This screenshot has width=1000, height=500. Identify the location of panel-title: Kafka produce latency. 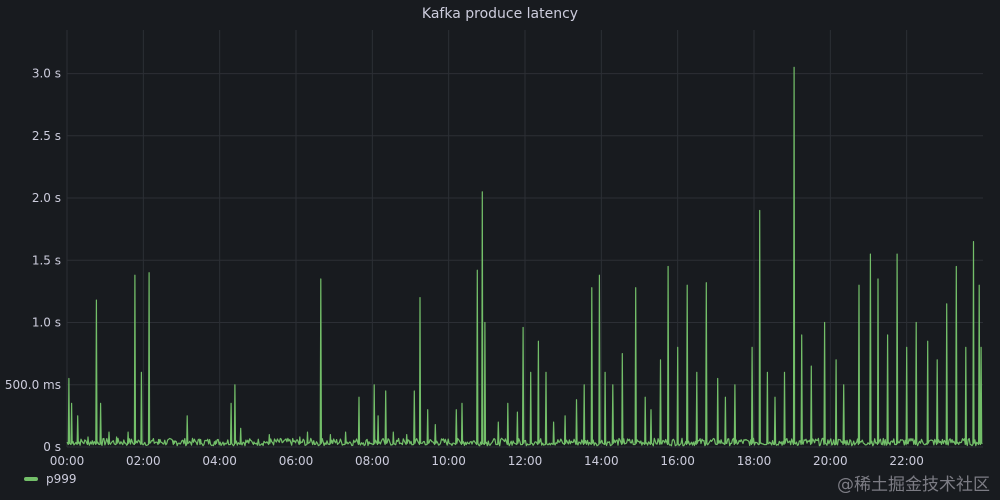
(500, 14).